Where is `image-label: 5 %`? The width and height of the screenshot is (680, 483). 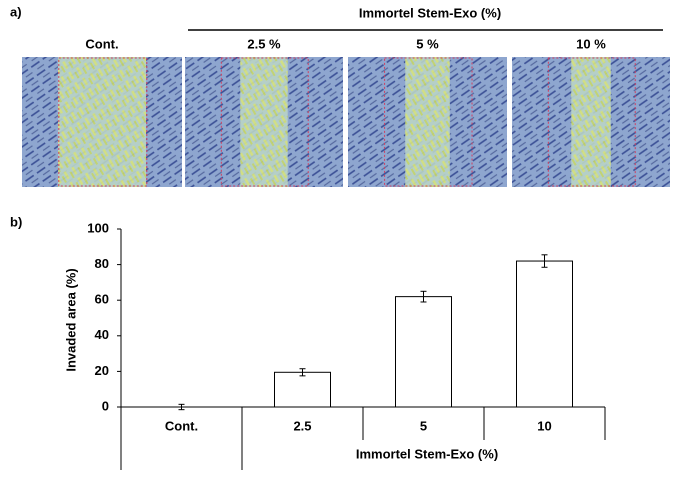 image-label: 5 % is located at coordinates (427, 43).